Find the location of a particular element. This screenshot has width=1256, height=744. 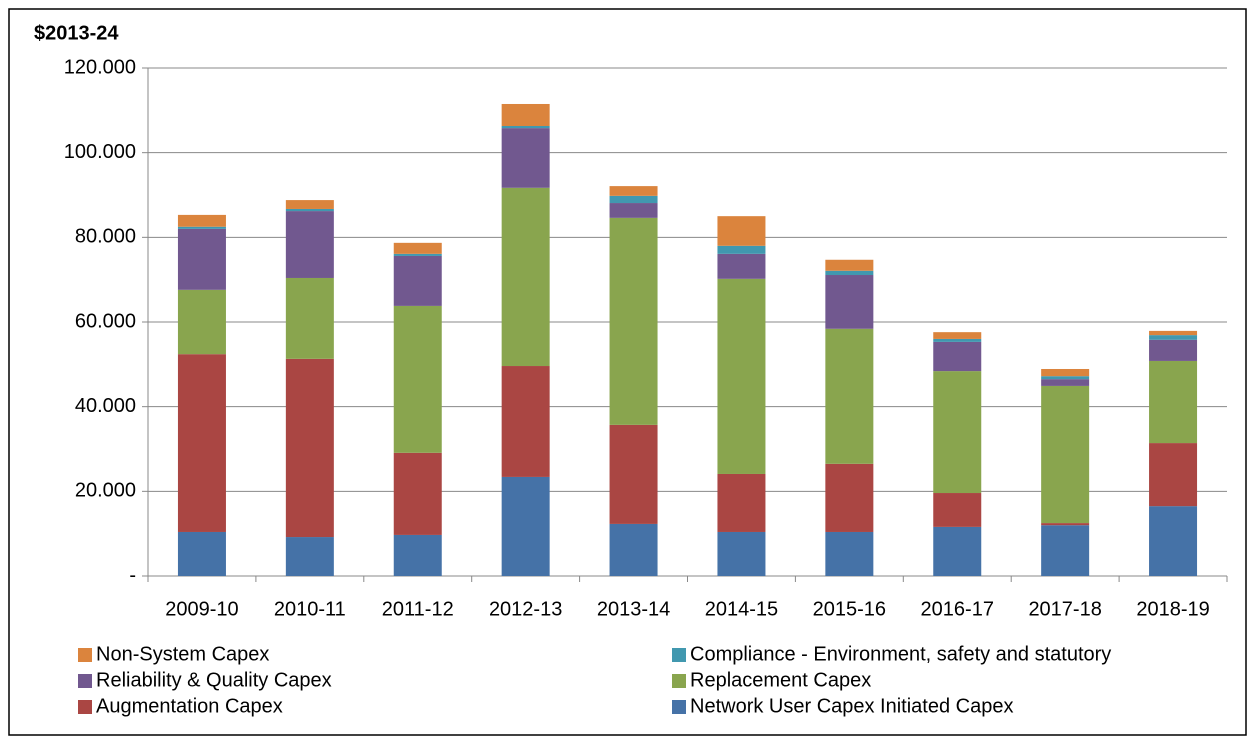

legend-label: Network User Capex Initiated Capex is located at coordinates (851, 706).